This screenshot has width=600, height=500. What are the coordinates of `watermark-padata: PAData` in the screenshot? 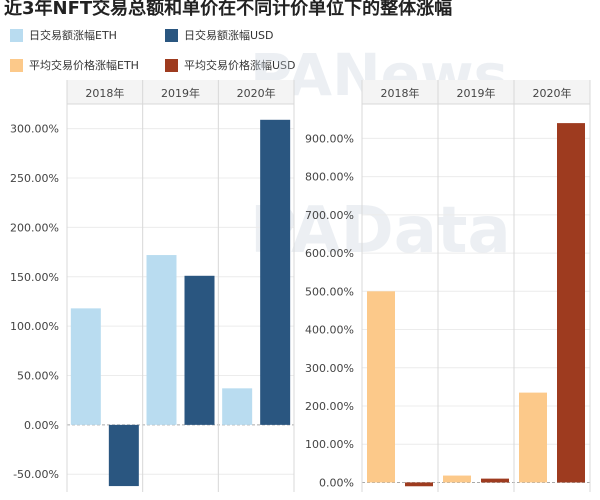 It's located at (380, 231).